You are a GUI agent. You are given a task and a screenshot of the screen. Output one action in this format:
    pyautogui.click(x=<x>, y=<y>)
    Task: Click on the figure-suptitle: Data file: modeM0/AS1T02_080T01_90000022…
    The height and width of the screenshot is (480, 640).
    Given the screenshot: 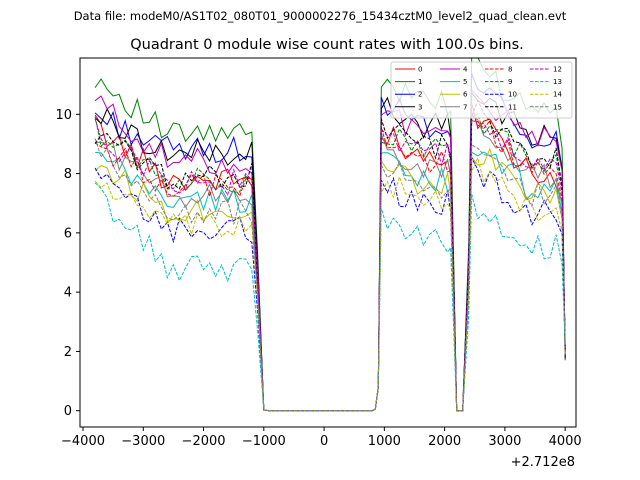 What is the action you would take?
    pyautogui.click(x=320, y=16)
    